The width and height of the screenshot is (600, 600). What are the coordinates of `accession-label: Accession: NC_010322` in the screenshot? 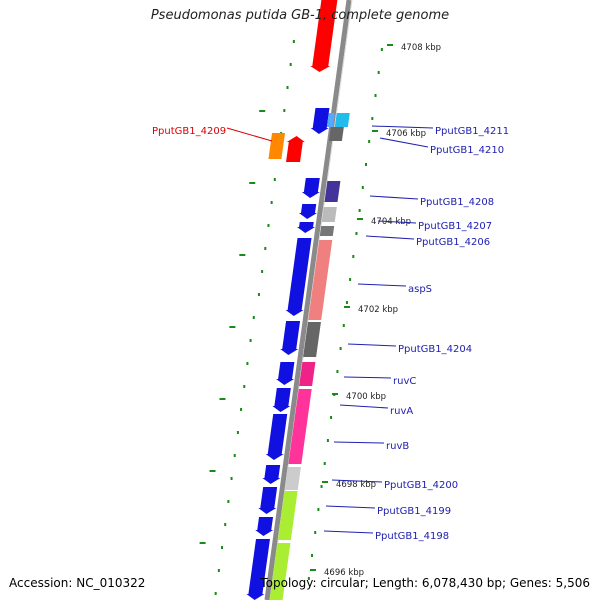 It's located at (77, 583).